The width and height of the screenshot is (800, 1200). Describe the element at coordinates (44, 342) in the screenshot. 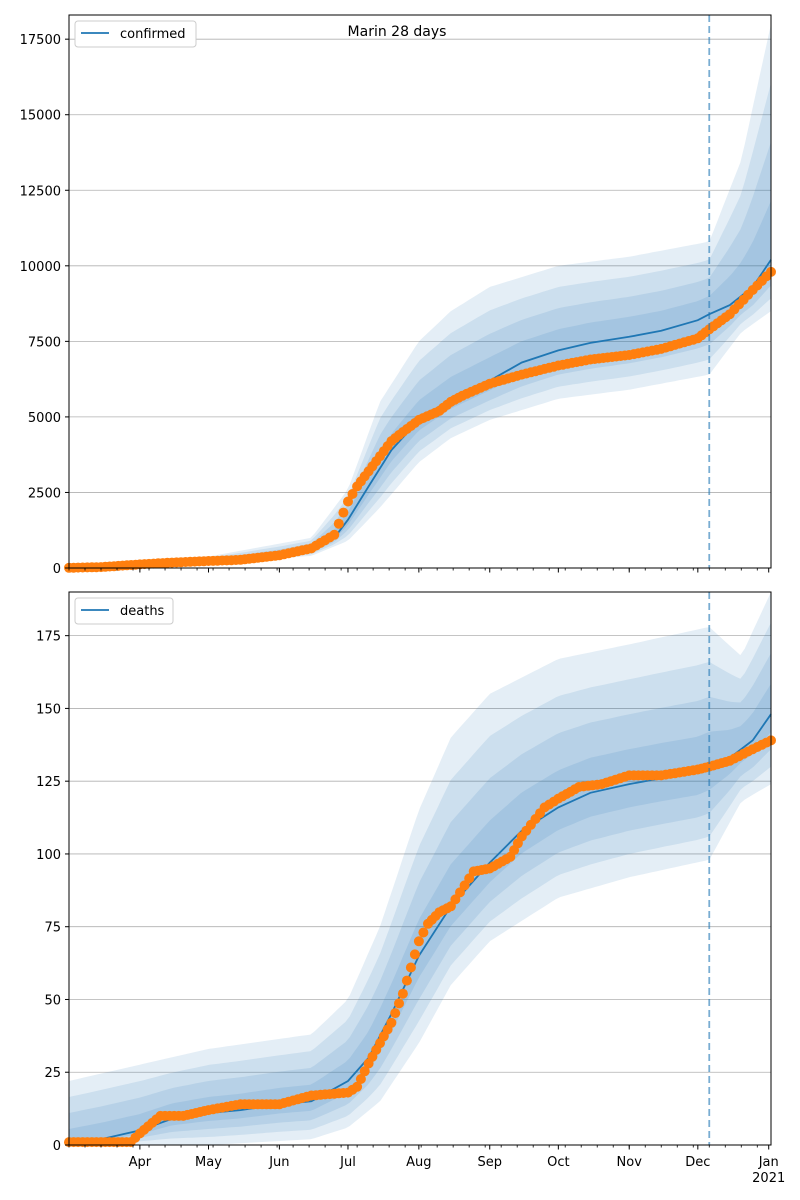

I see `confirmed-ytick-label: 7500` at that location.